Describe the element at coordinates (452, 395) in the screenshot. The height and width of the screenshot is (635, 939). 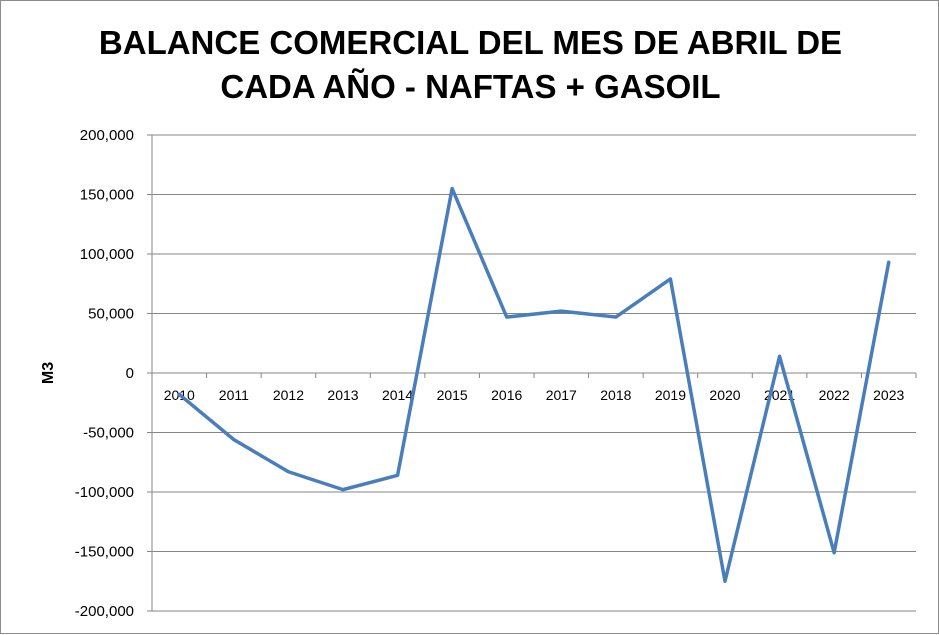
I see `x-tick-label: 2015` at that location.